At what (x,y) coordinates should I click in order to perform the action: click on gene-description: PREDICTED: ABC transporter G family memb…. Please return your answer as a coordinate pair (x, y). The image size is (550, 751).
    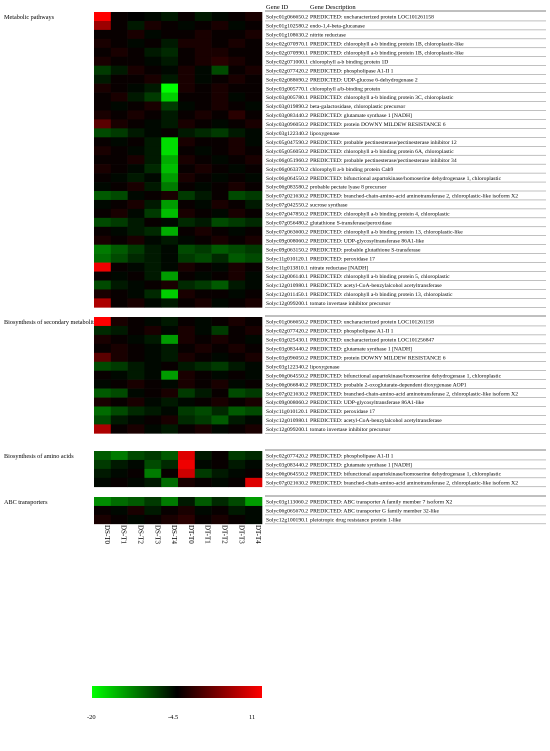
    Looking at the image, I should click on (374, 511).